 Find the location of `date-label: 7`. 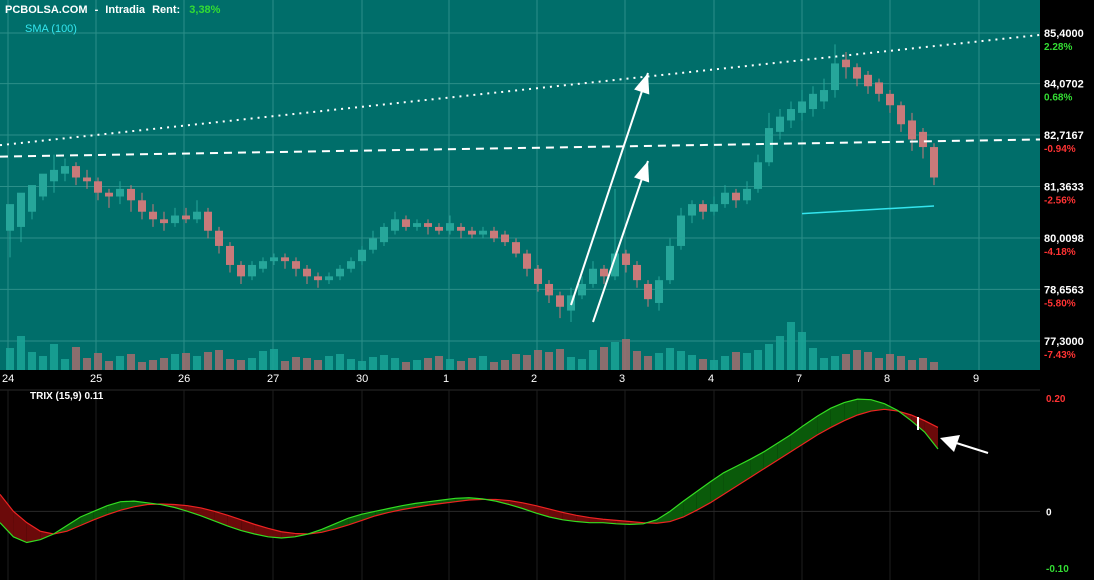

date-label: 7 is located at coordinates (799, 379).